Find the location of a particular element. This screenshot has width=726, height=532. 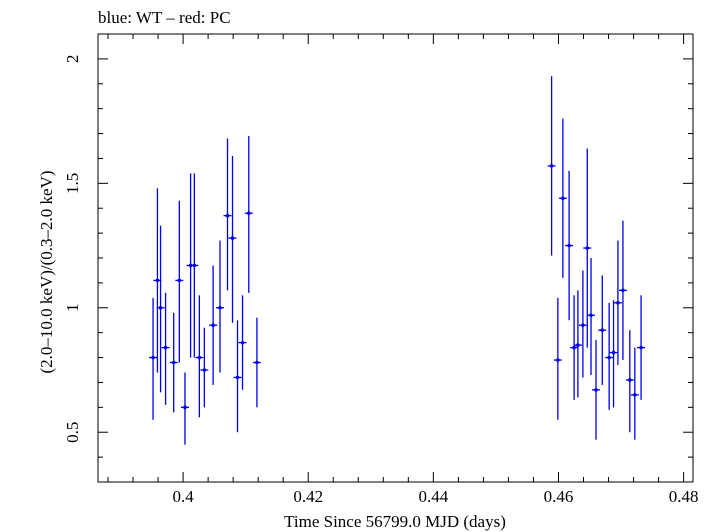

y-tick-label: 2 is located at coordinates (72, 59).